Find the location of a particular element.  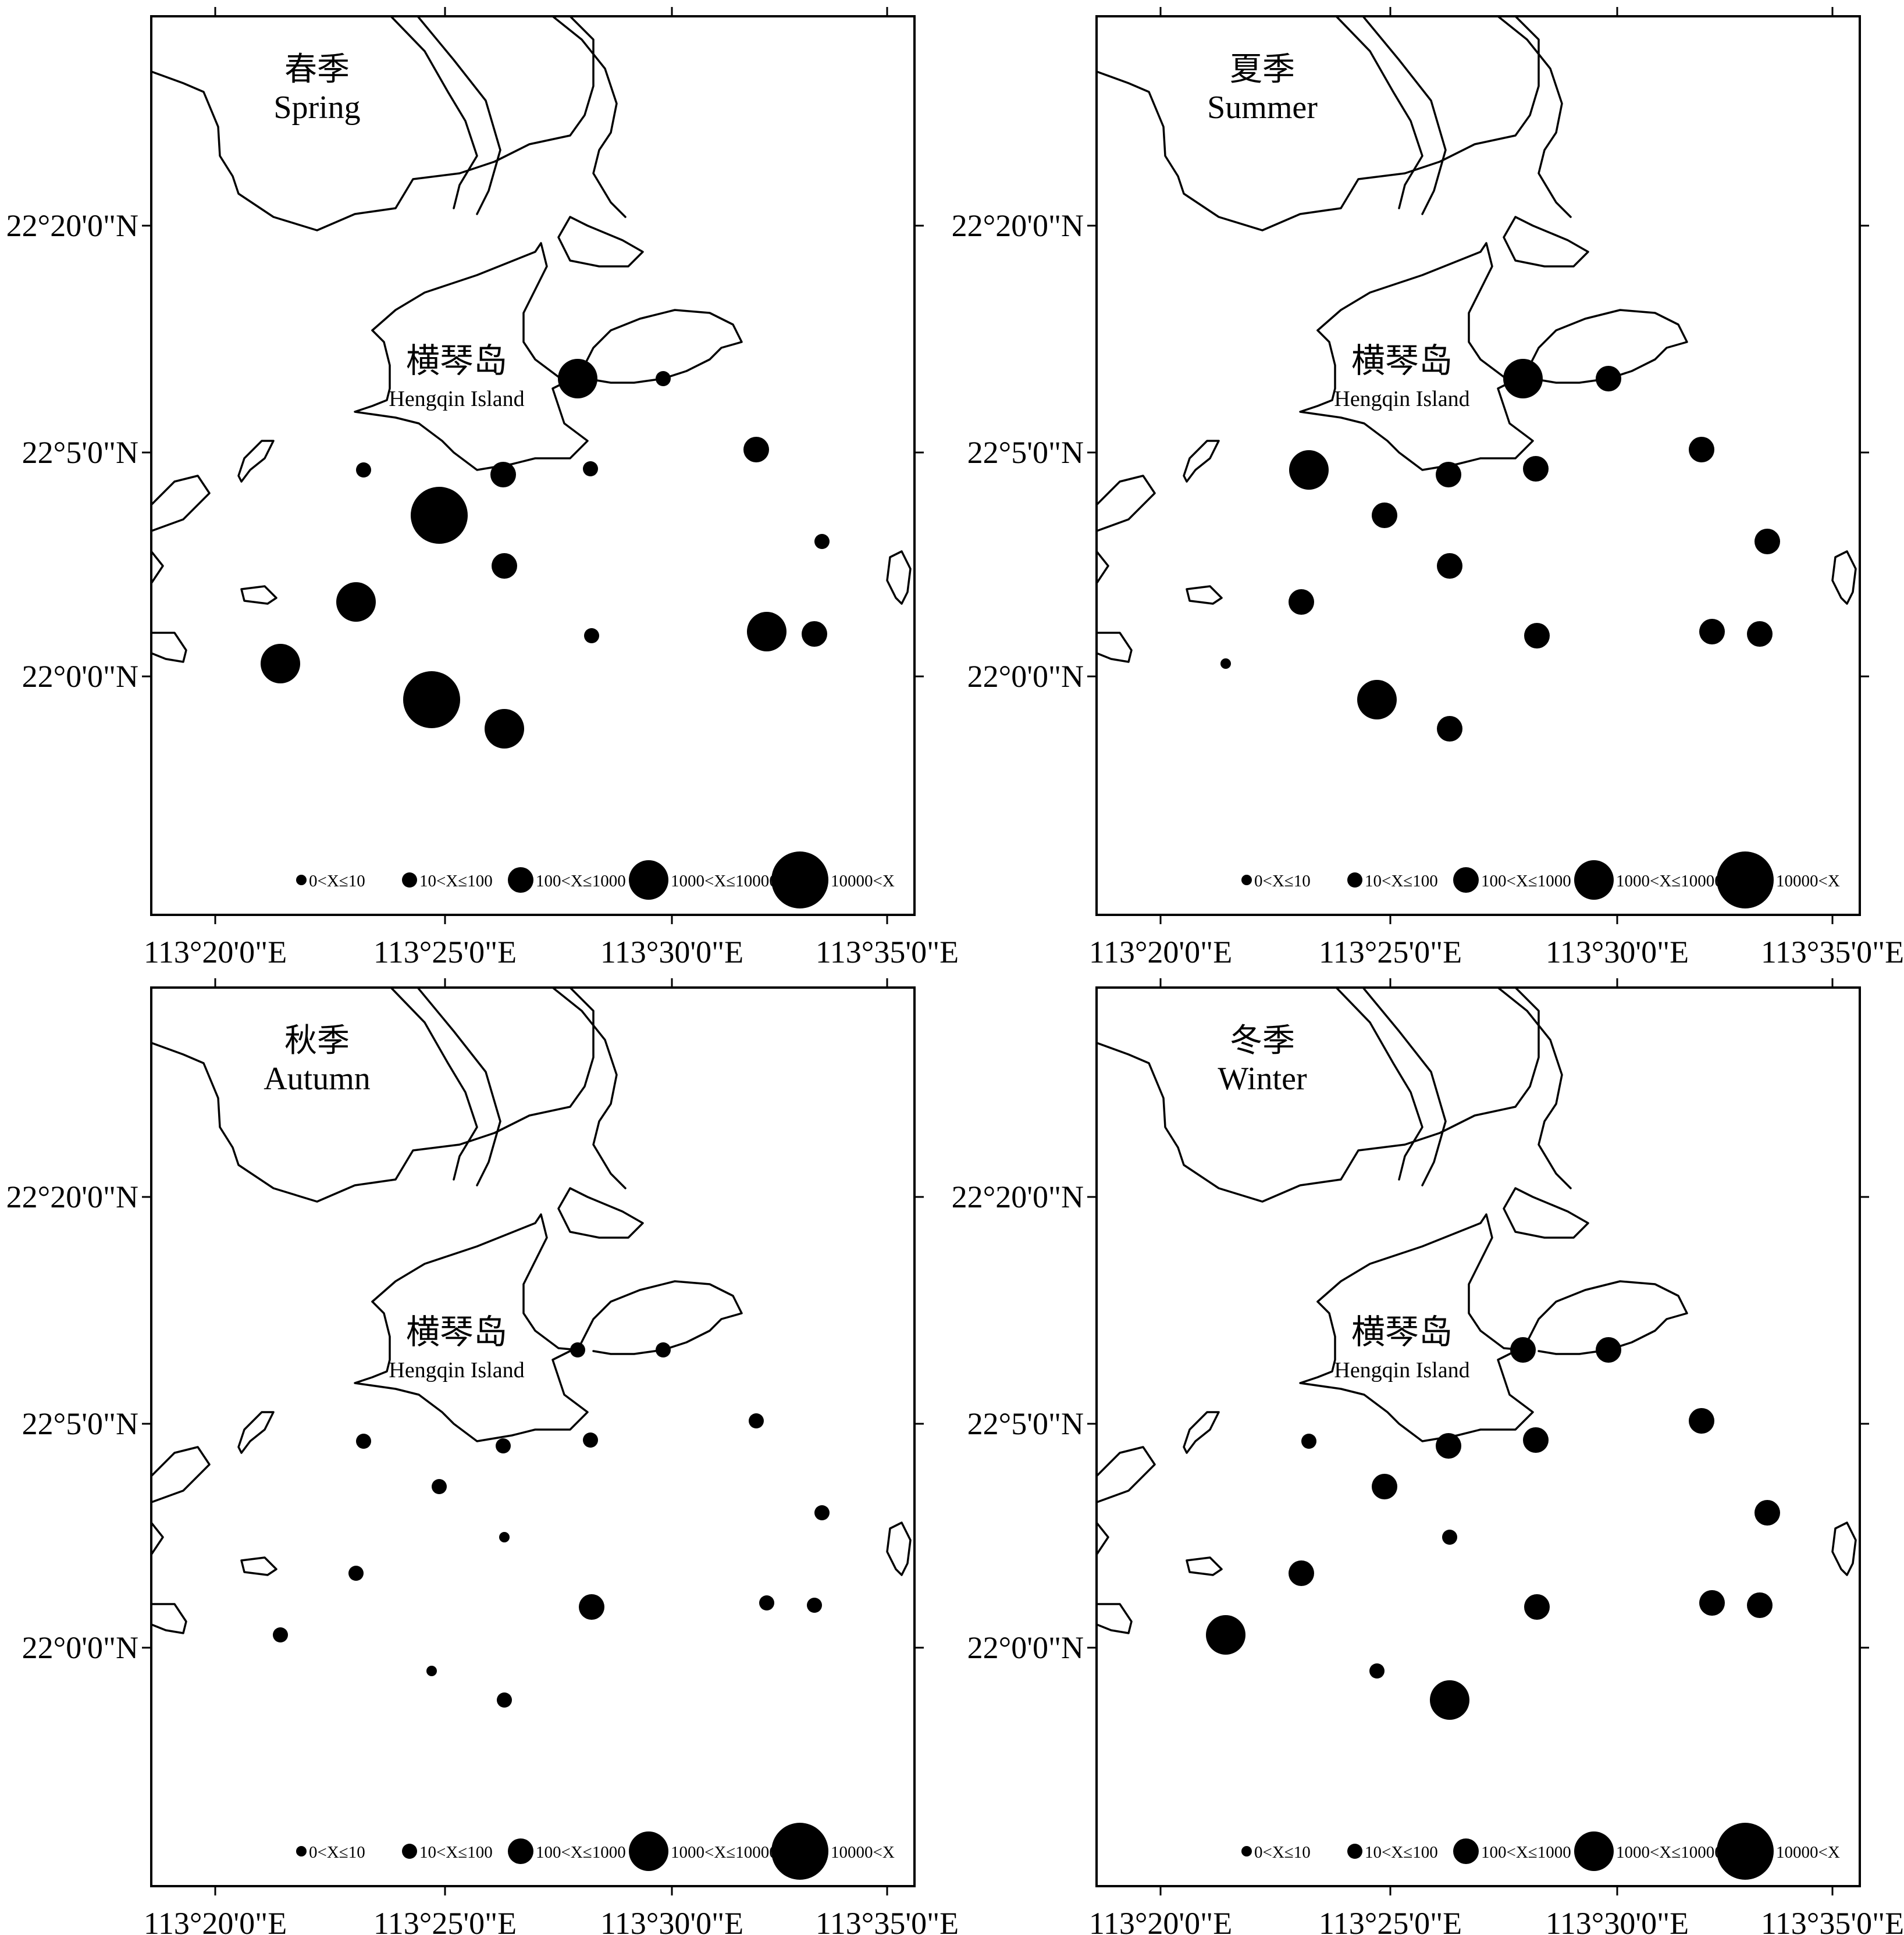

legend-label: 100<X≤1000 is located at coordinates (581, 1852).